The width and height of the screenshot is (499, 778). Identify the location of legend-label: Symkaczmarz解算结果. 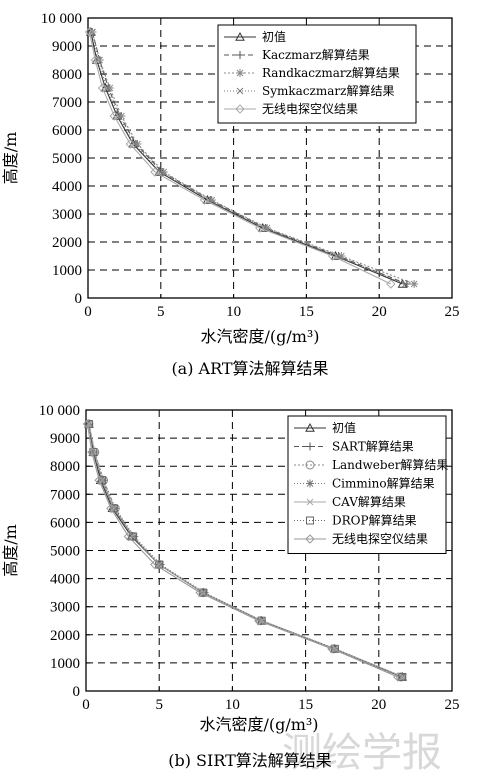
(328, 90).